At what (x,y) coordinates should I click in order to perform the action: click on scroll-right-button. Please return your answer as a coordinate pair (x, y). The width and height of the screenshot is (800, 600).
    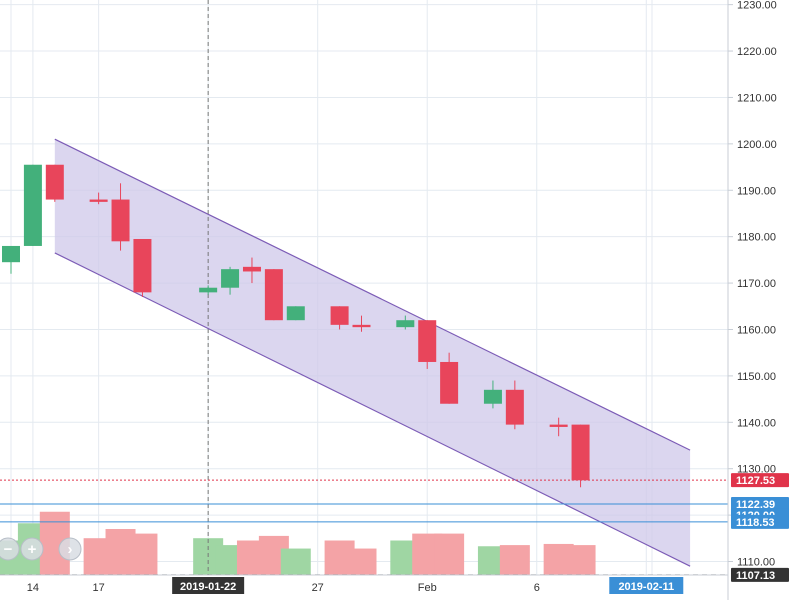
    Looking at the image, I should click on (70, 549).